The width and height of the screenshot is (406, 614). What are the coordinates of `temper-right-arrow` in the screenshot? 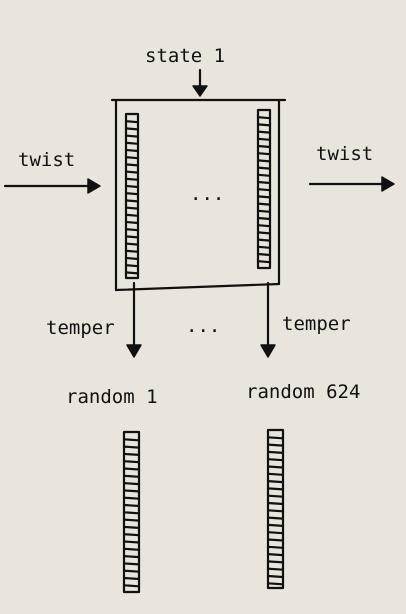 It's located at (268, 319).